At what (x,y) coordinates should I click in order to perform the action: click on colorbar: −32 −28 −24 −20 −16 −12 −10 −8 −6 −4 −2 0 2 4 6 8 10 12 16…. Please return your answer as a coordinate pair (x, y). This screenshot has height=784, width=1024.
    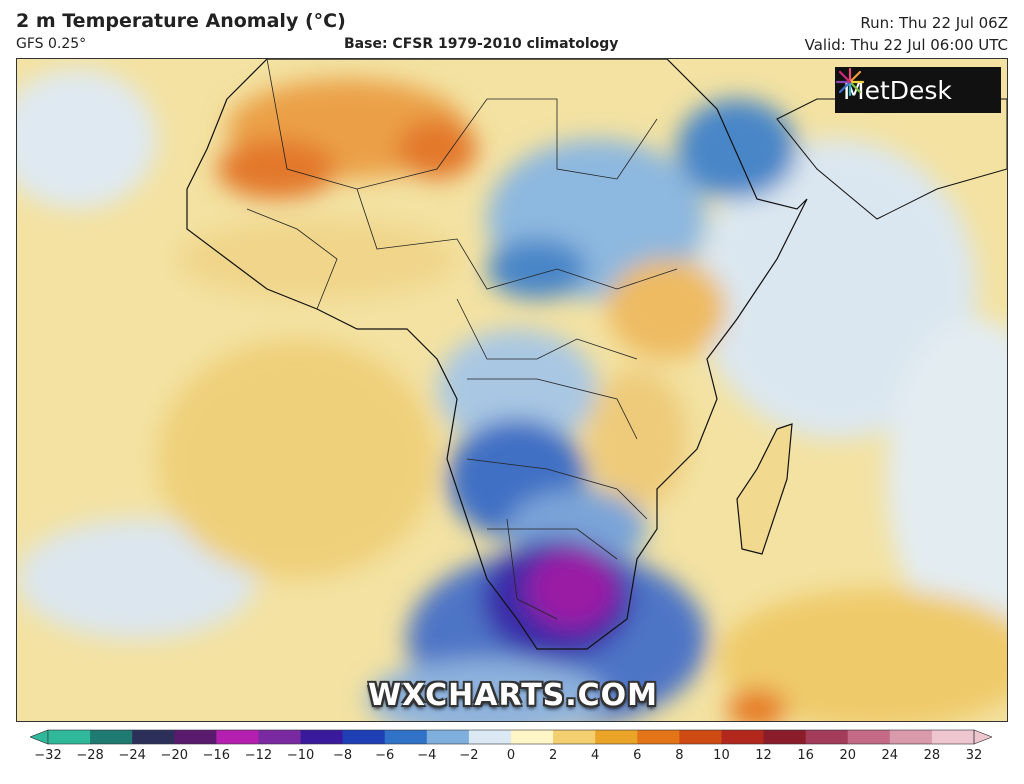
    Looking at the image, I should click on (511, 756).